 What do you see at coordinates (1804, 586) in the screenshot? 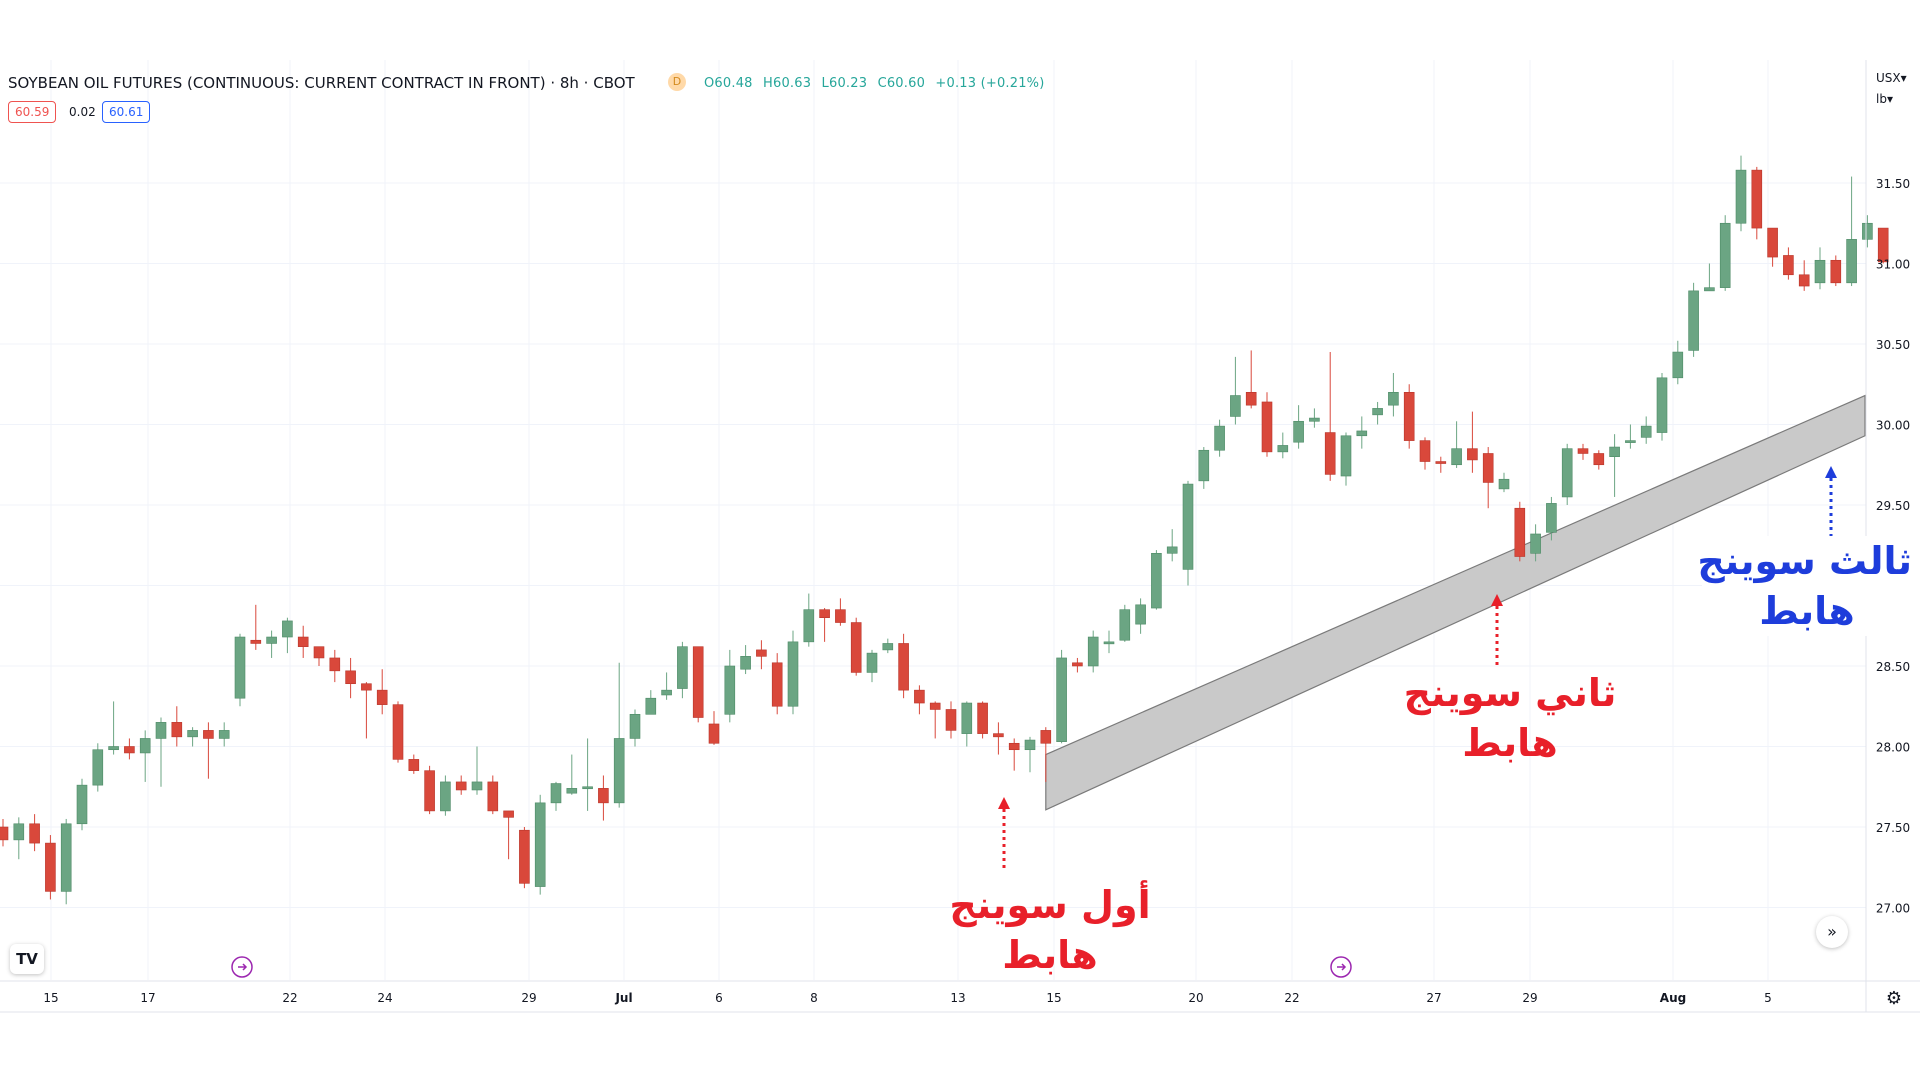
I see `annotation-third-swing: ثالث سوينج هابط` at bounding box center [1804, 586].